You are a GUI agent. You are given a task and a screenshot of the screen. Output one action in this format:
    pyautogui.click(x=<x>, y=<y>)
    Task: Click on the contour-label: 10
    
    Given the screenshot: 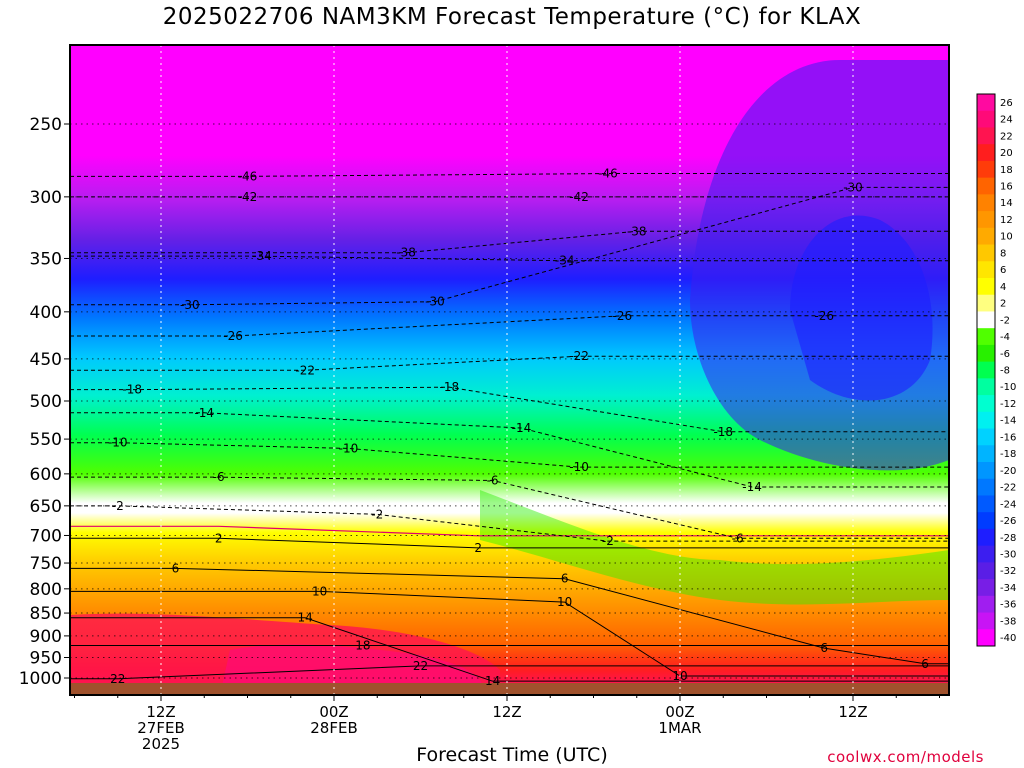 What is the action you would take?
    pyautogui.click(x=564, y=602)
    